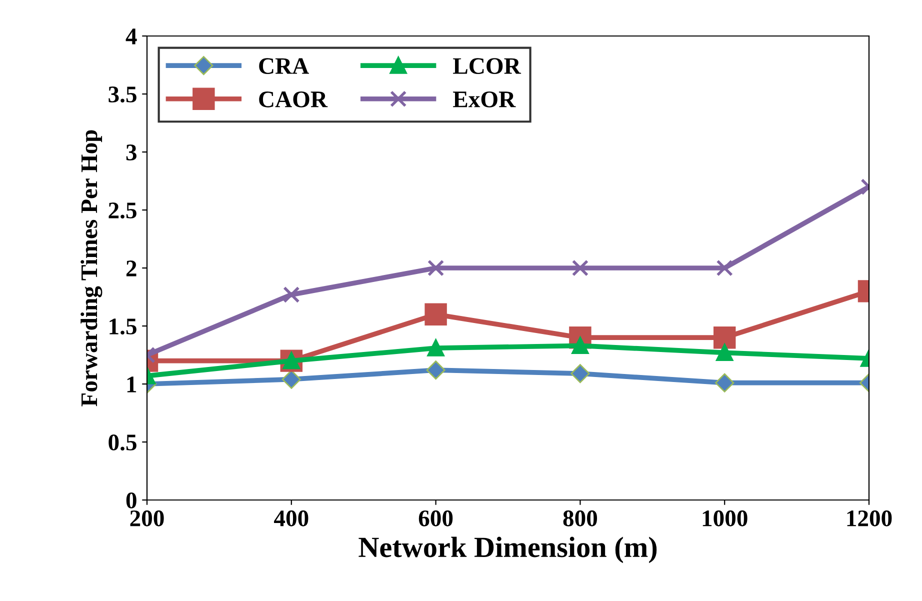  What do you see at coordinates (131, 268) in the screenshot?
I see `y-tick-label: 2` at bounding box center [131, 268].